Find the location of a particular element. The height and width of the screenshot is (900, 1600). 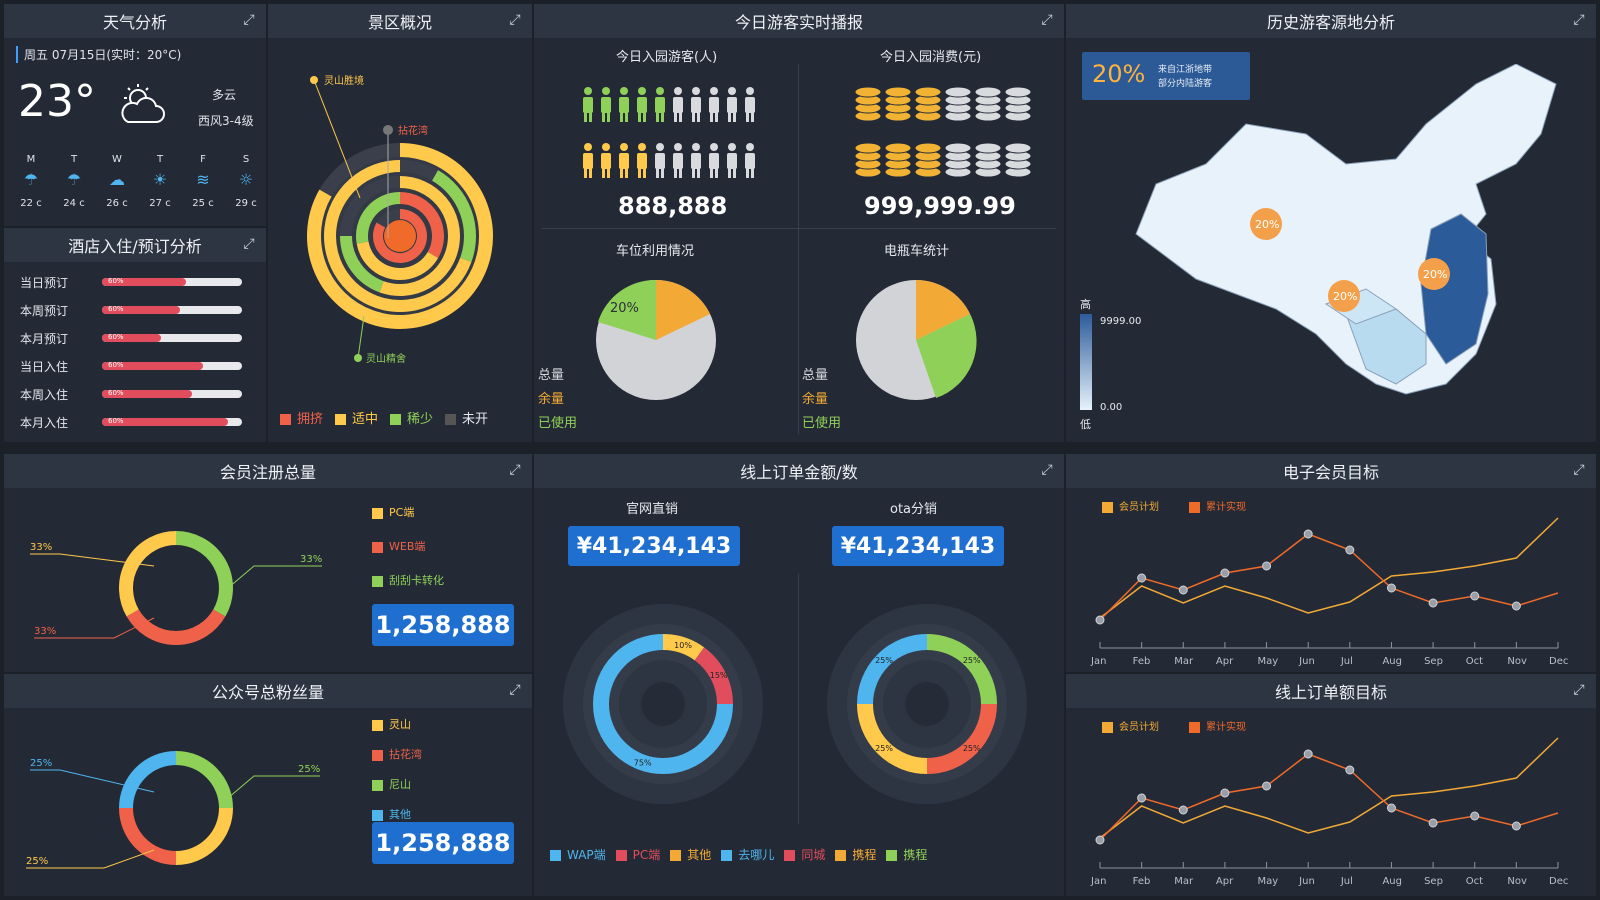

members-legend-item: WEB端 is located at coordinates (408, 547).